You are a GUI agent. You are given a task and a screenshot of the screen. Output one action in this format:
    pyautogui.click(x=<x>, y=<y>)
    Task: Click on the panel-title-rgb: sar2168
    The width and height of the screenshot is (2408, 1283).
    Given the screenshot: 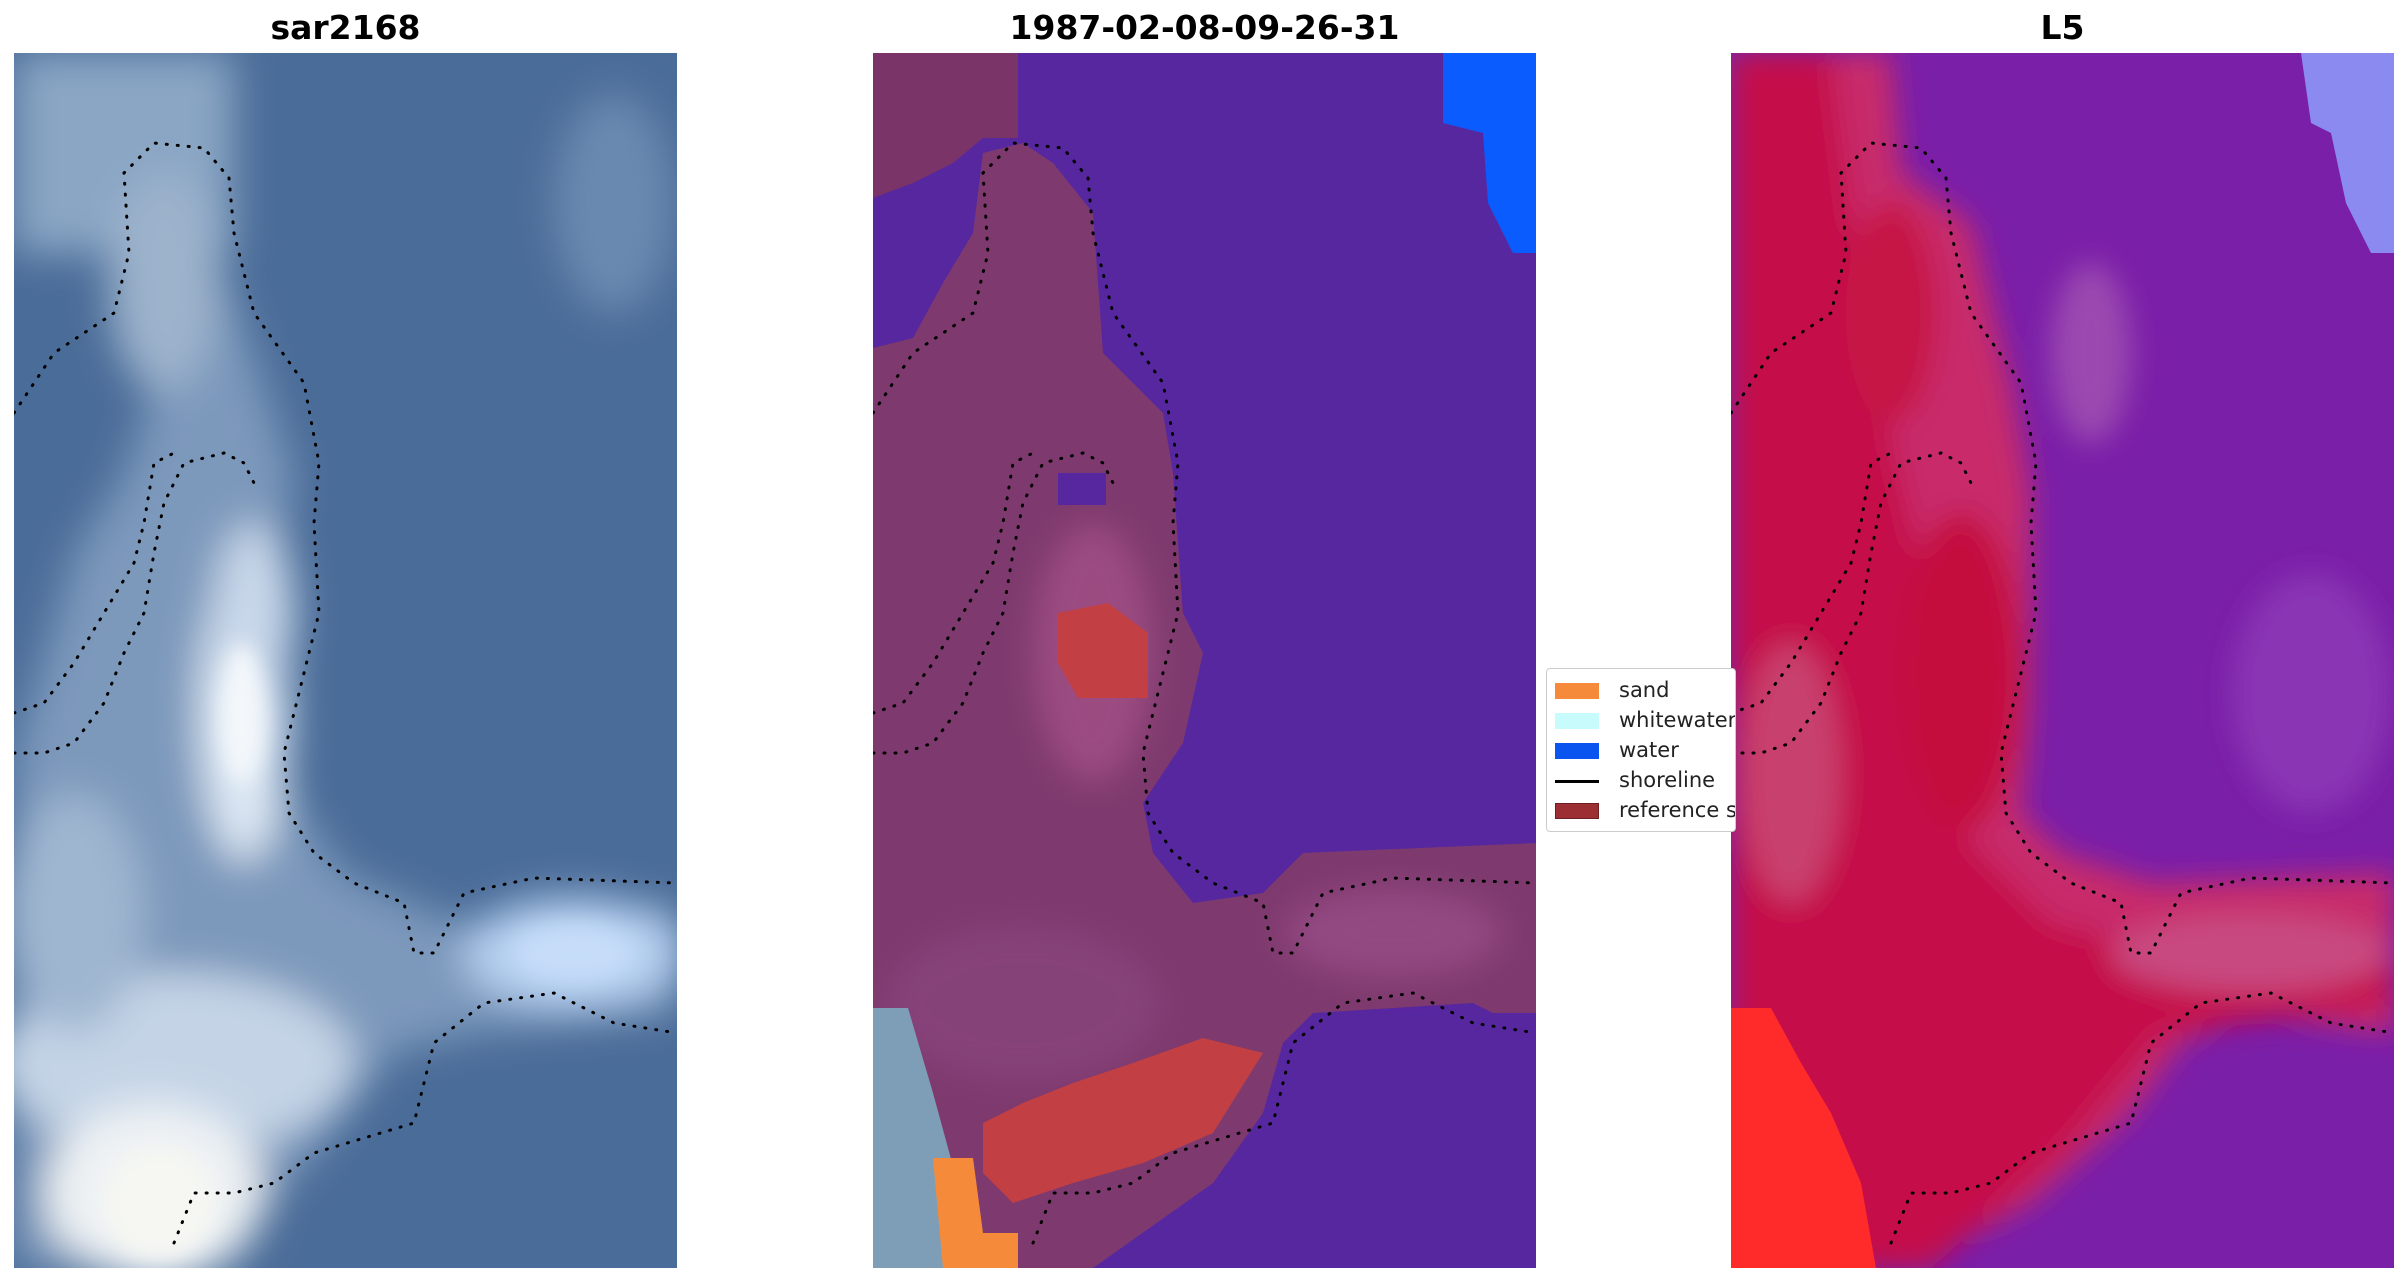 What is the action you would take?
    pyautogui.click(x=345, y=27)
    